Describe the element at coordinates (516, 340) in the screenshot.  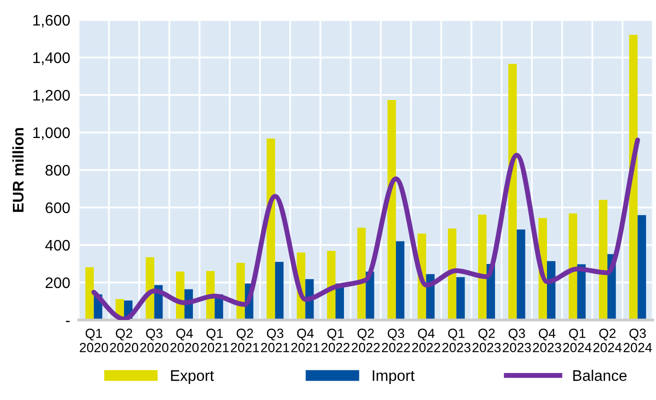
I see `x-tick-label: Q3 2023` at that location.